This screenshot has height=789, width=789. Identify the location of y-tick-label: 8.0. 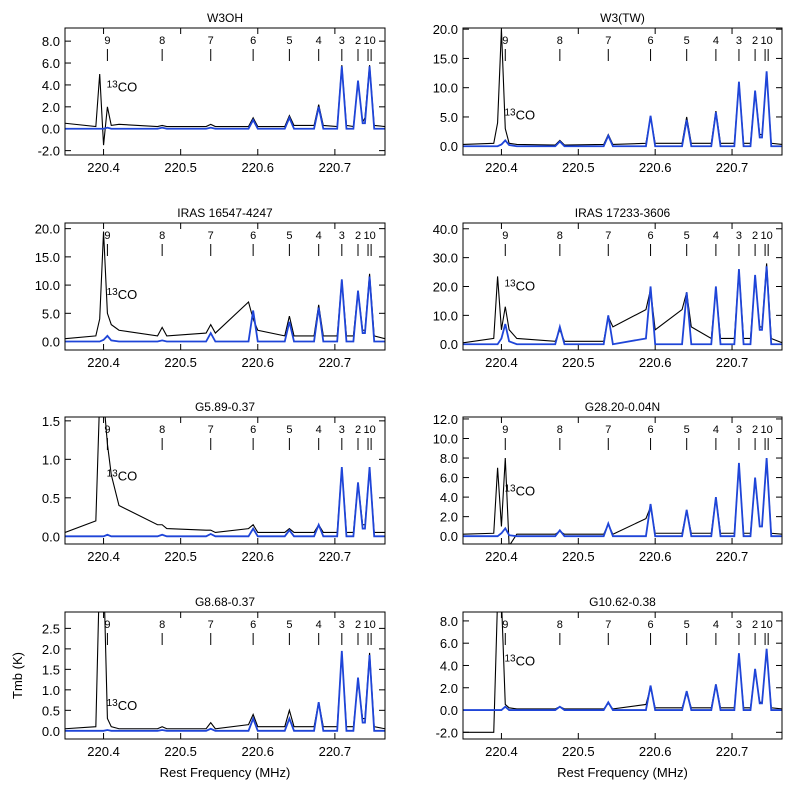
(449, 621).